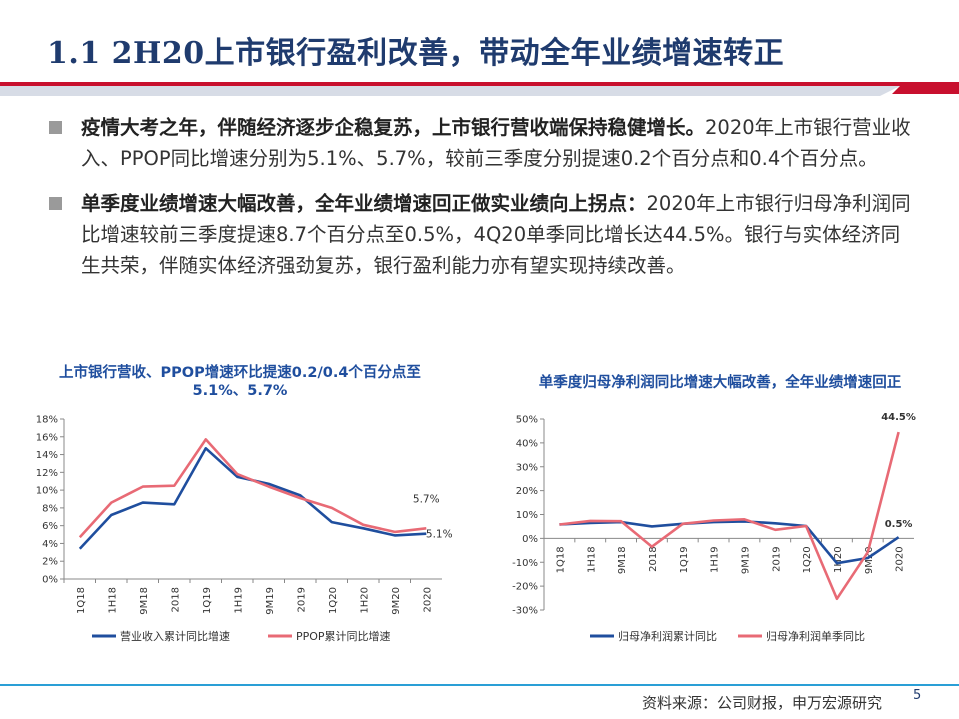  What do you see at coordinates (240, 382) in the screenshot?
I see `chart1-title: 上市银行营收、PPOP增速环比提速0.2/0.4个百分点至 5.1%、5.7%` at bounding box center [240, 382].